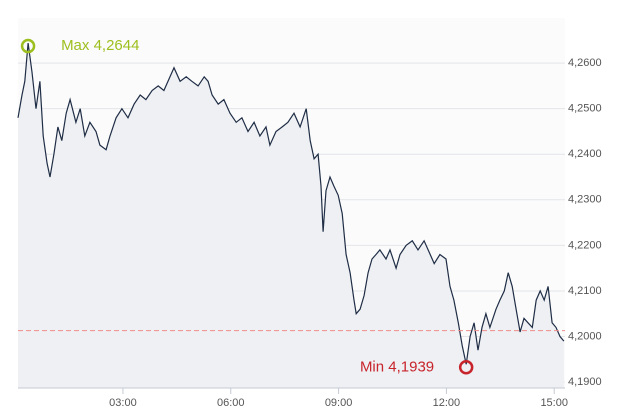 The image size is (643, 417). Describe the element at coordinates (397, 366) in the screenshot. I see `annotation-label: Min 4,1939` at that location.